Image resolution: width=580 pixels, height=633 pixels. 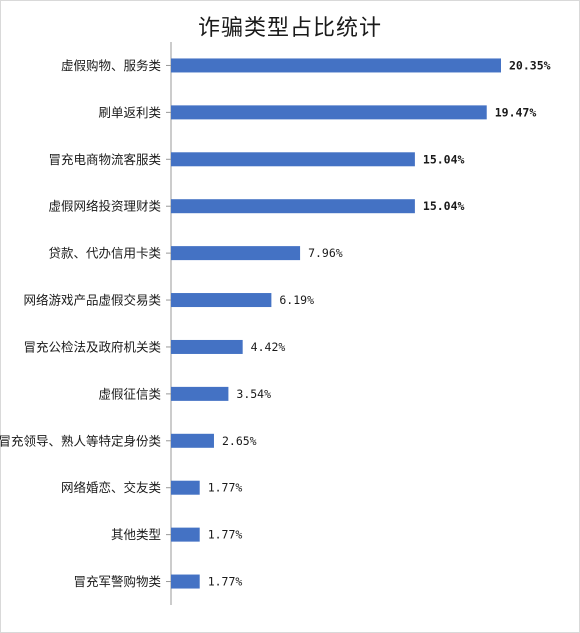 What do you see at coordinates (104, 206) in the screenshot?
I see `category-label: 虚假网络投资理财类` at bounding box center [104, 206].